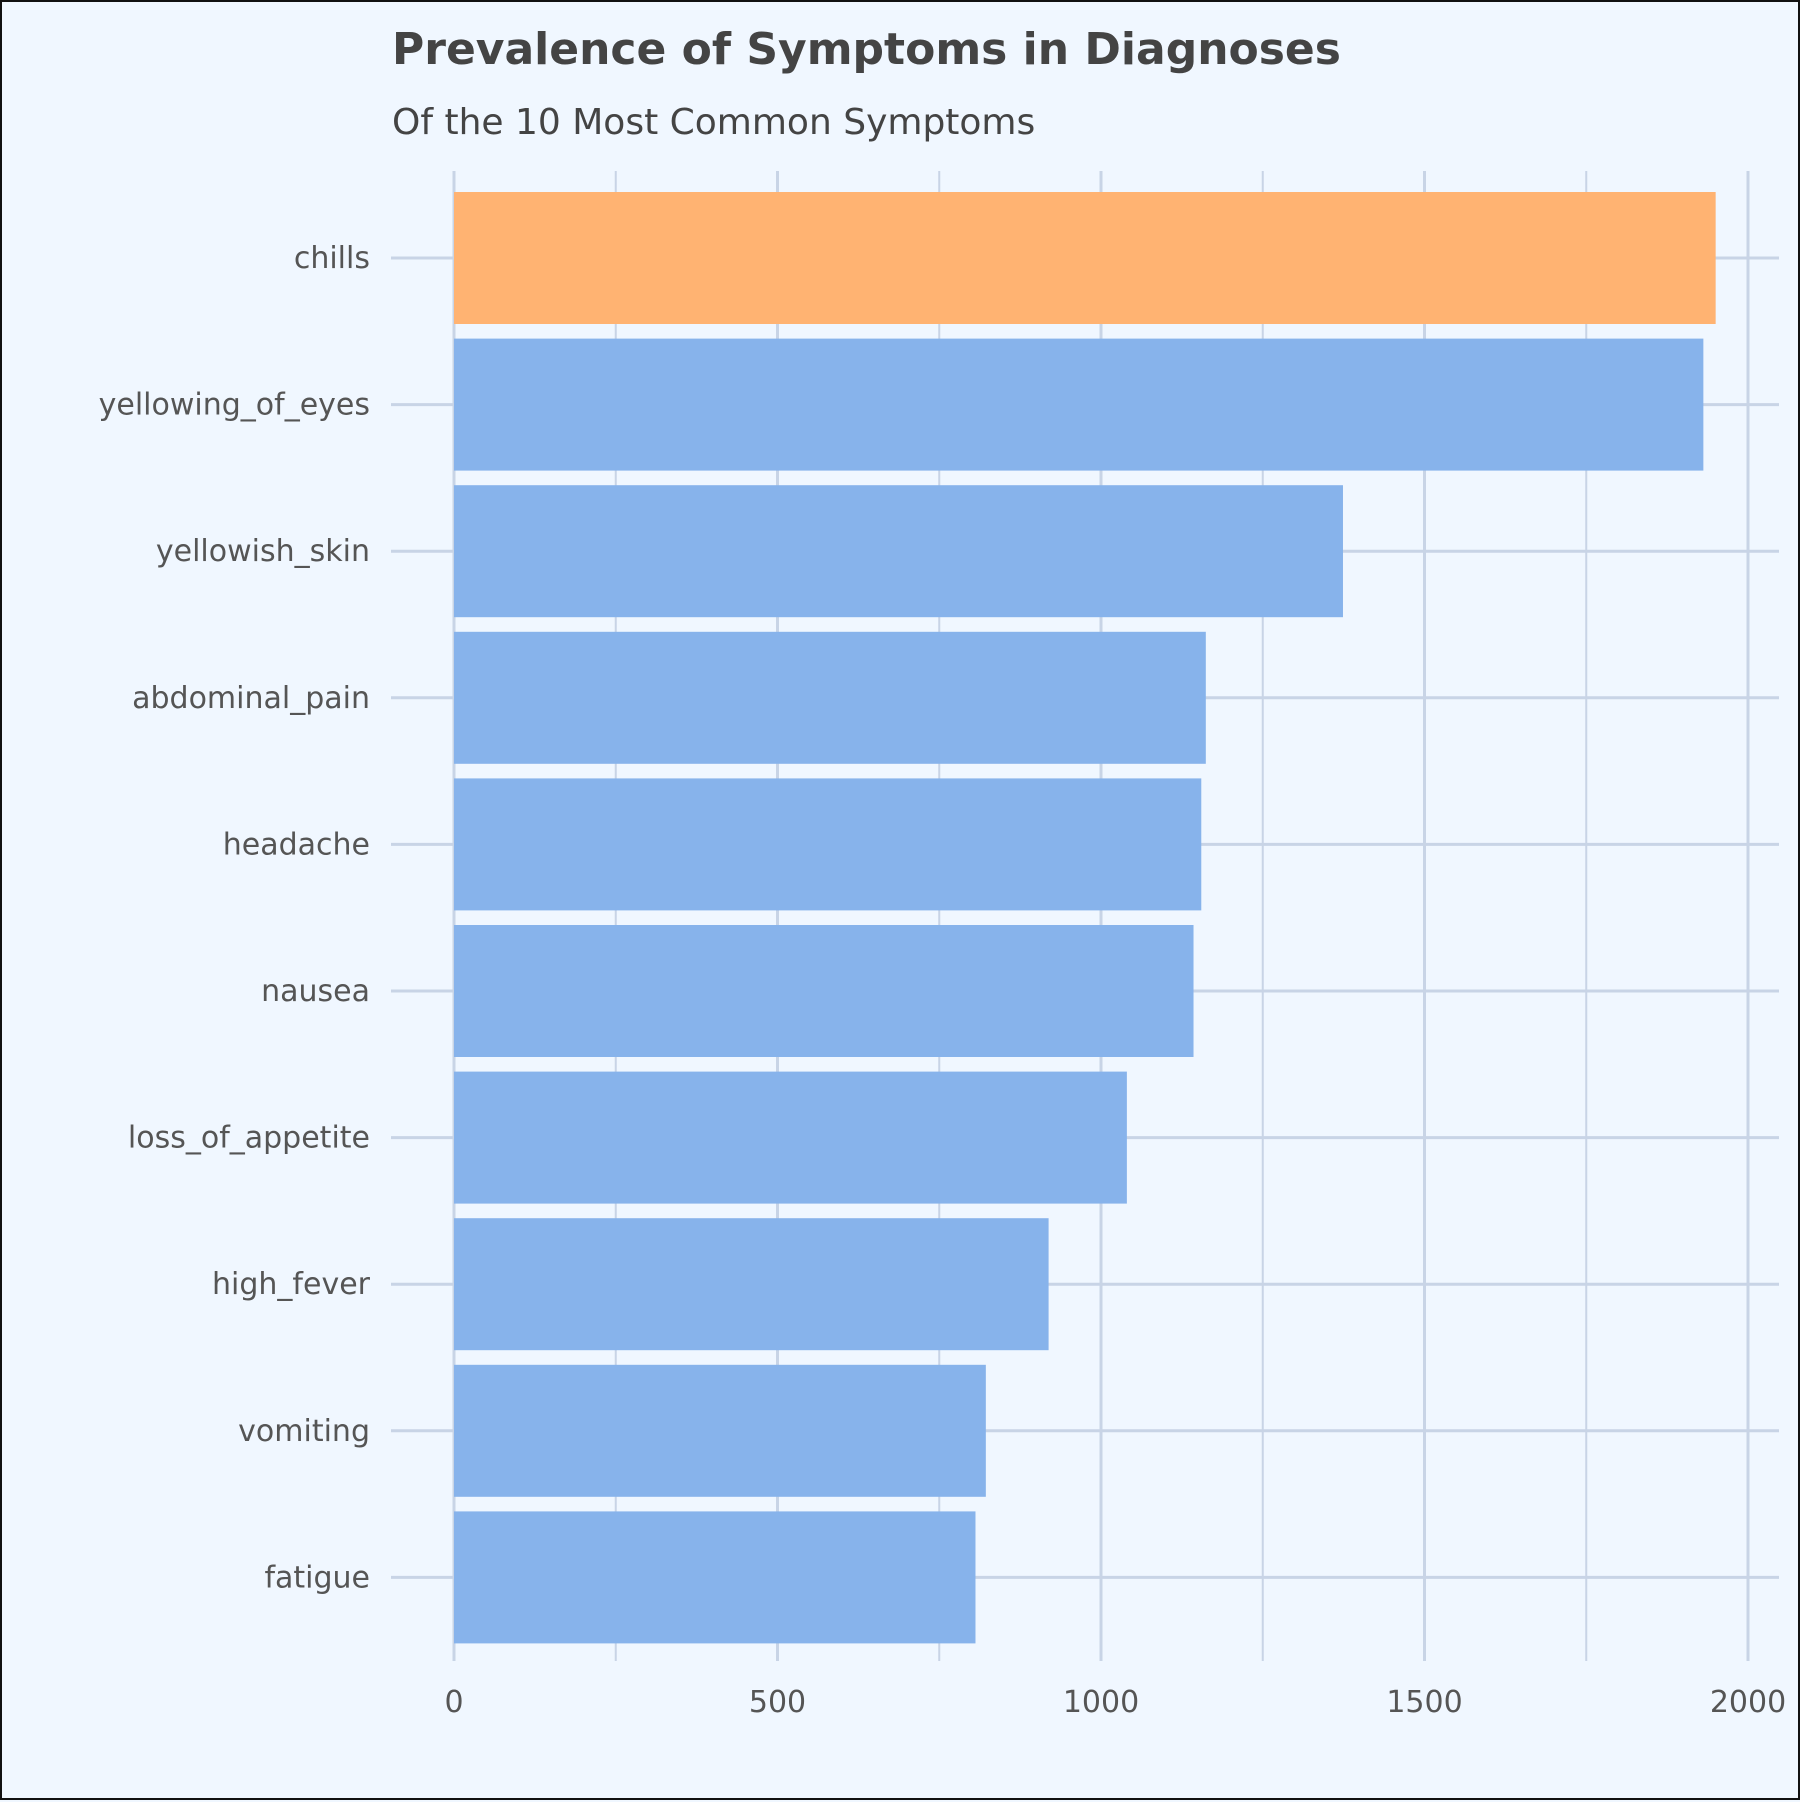 The image size is (1800, 1802). I want to click on chart-title: Prevalence of Symptoms in Diagnoses, so click(866, 49).